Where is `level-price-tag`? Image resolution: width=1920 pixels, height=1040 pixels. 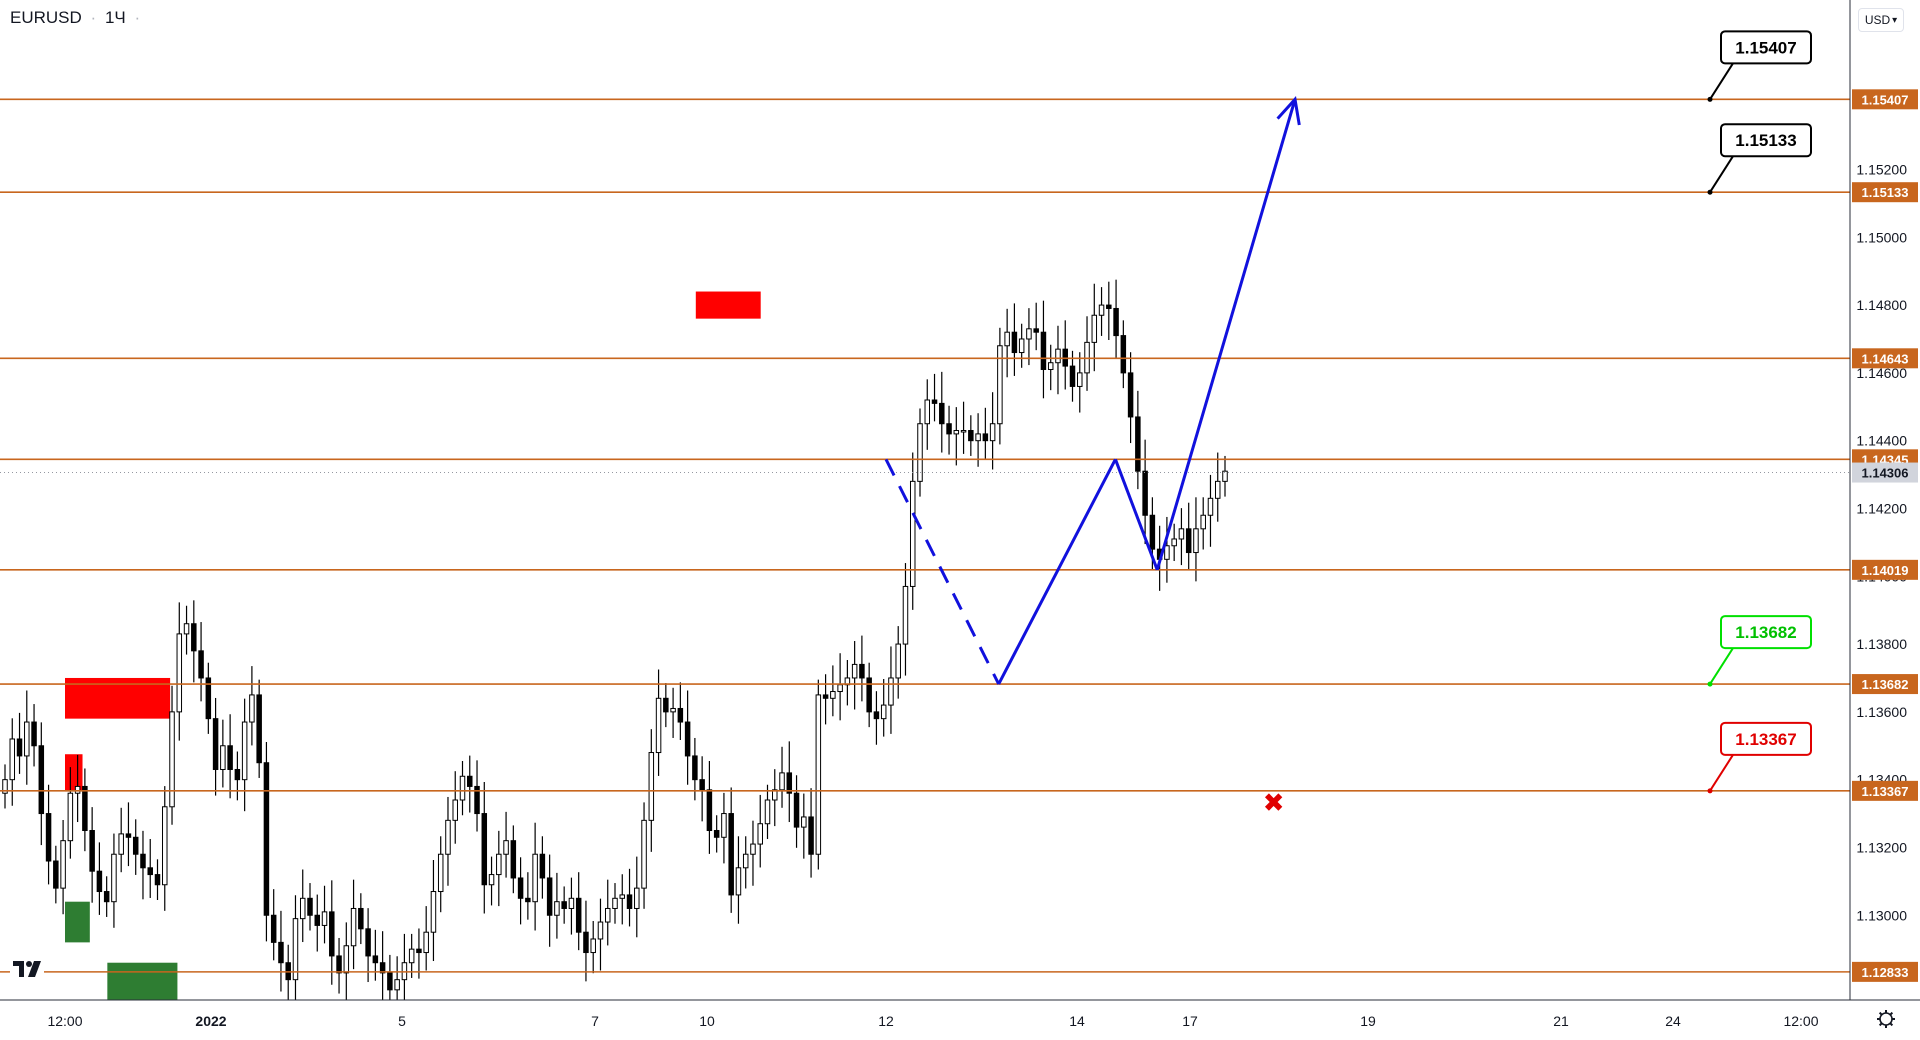
level-price-tag is located at coordinates (1885, 971).